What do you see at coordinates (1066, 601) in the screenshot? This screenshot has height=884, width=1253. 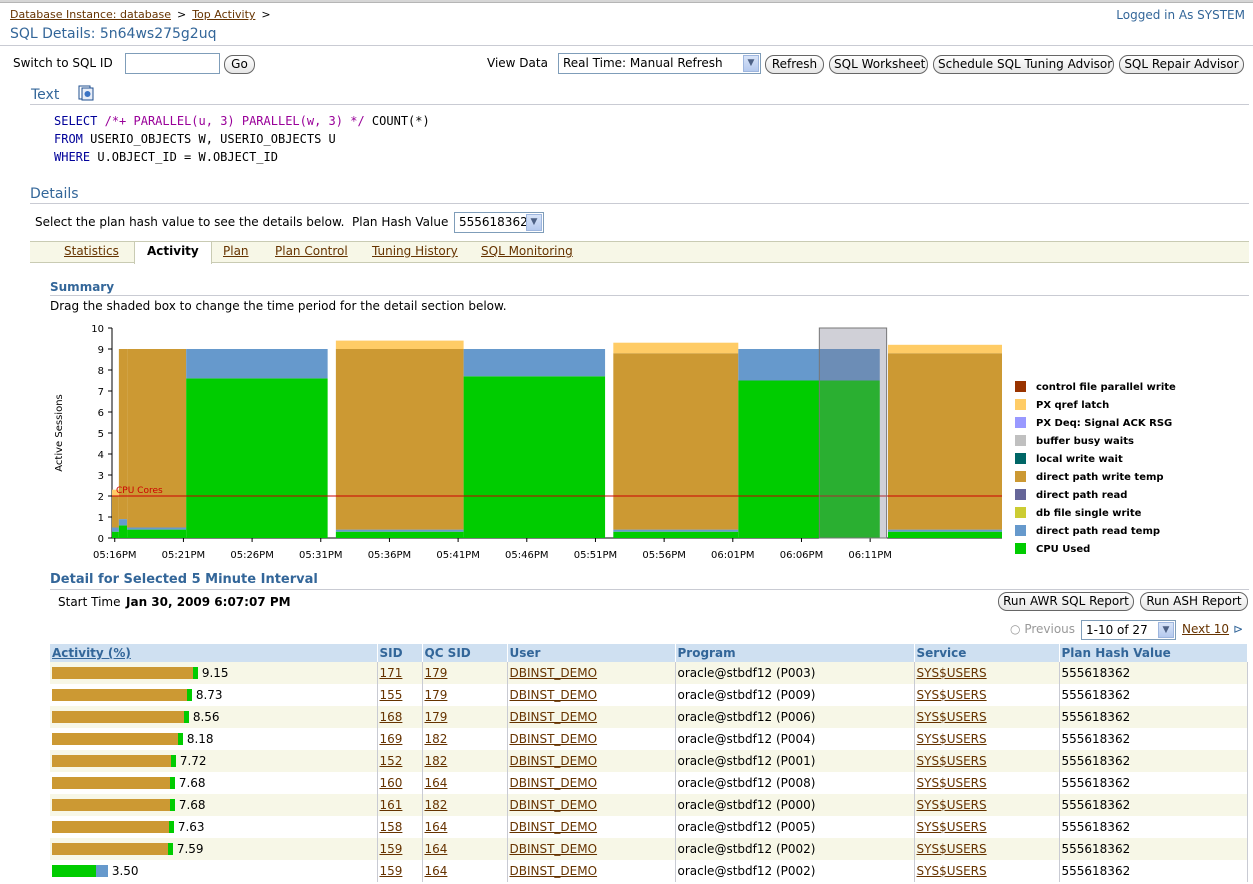 I see `run-awr-sql-report-button: Run AWR SQL Report` at bounding box center [1066, 601].